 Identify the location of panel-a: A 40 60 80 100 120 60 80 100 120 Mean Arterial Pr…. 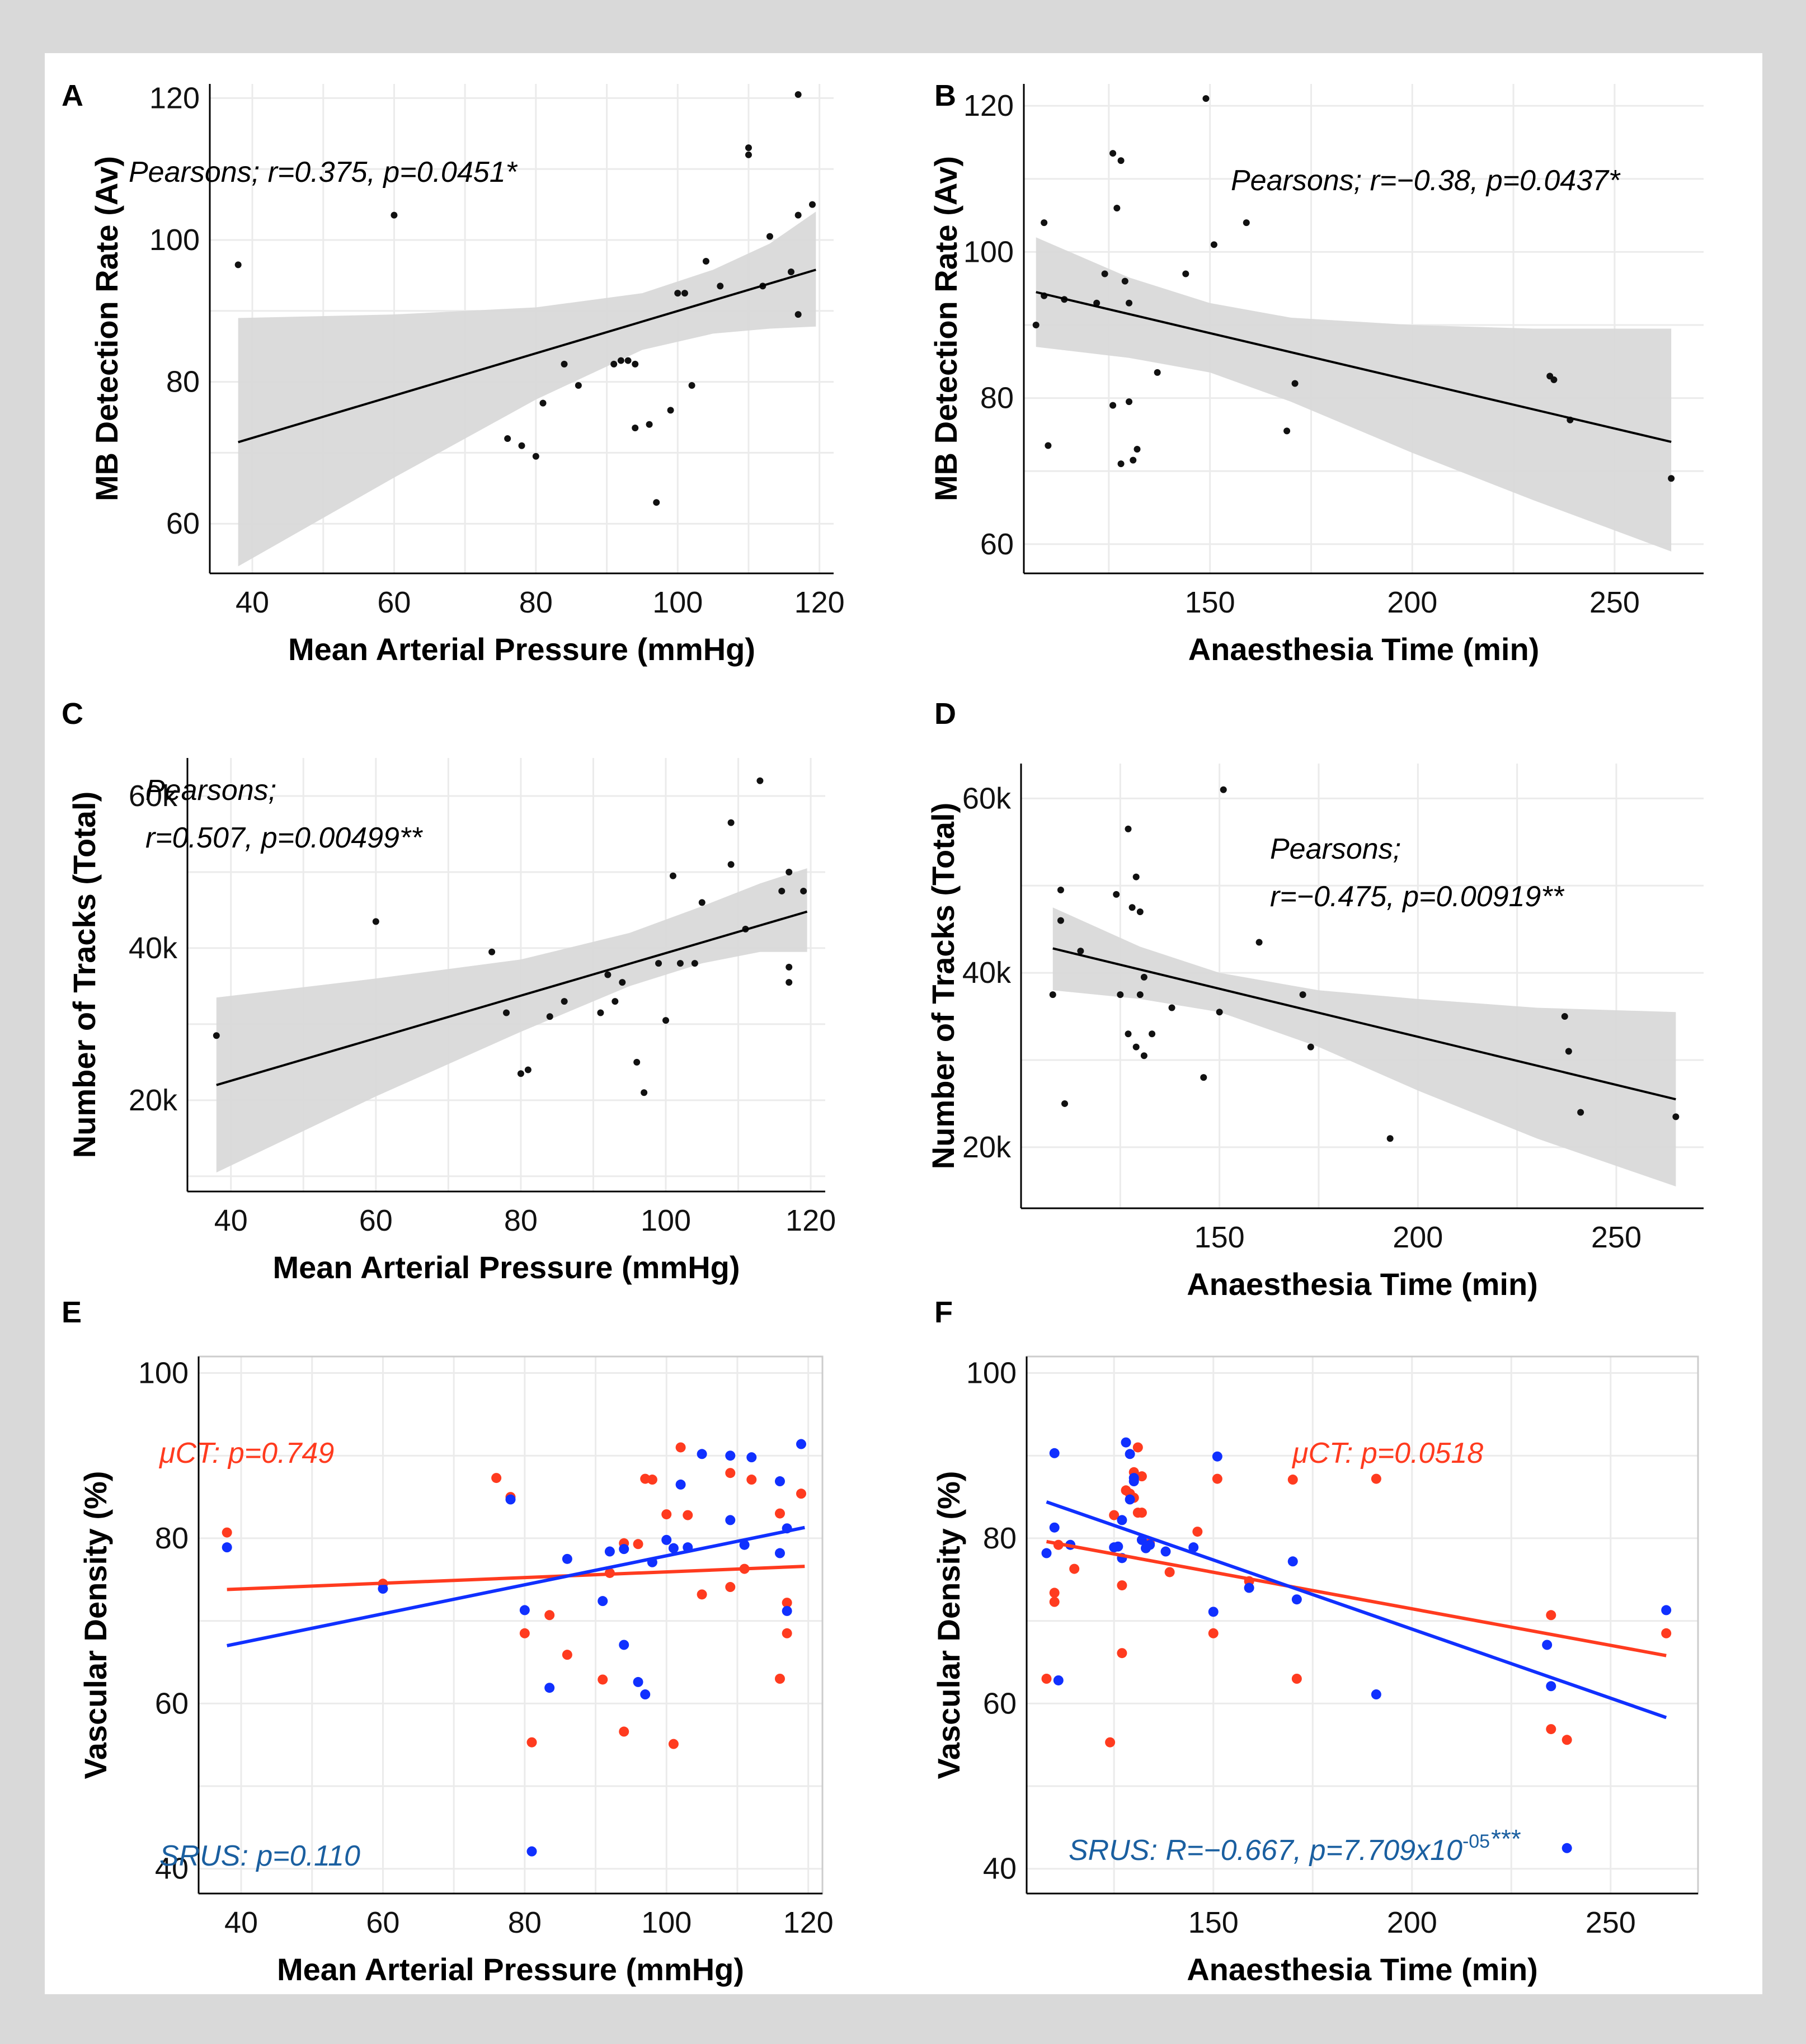
(475, 369).